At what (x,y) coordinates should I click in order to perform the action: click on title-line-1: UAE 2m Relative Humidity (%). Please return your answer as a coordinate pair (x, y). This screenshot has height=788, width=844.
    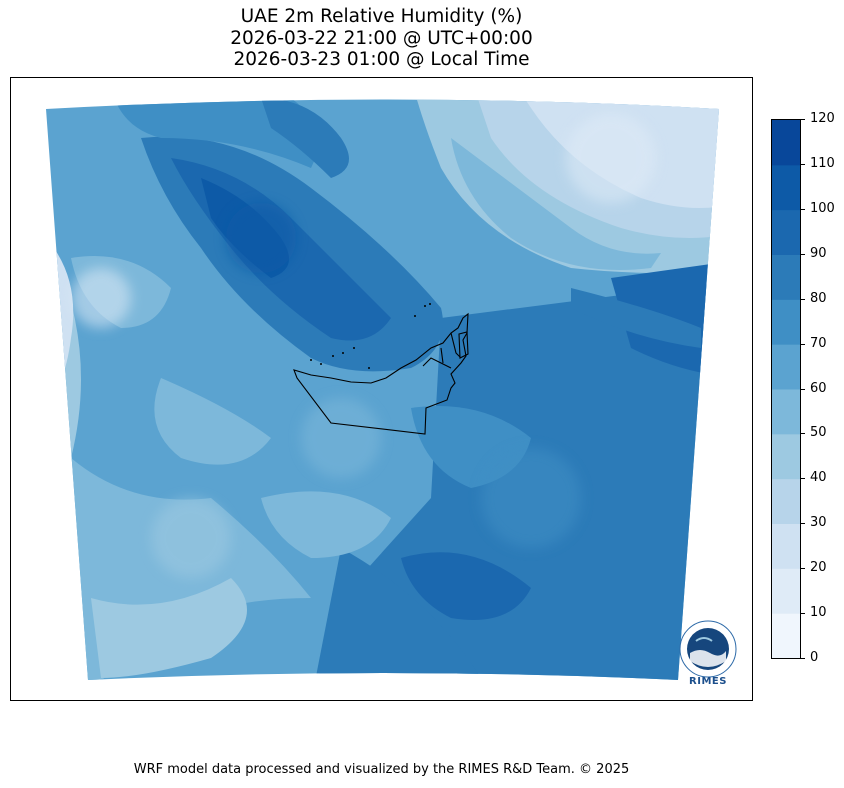
    Looking at the image, I should click on (381, 16).